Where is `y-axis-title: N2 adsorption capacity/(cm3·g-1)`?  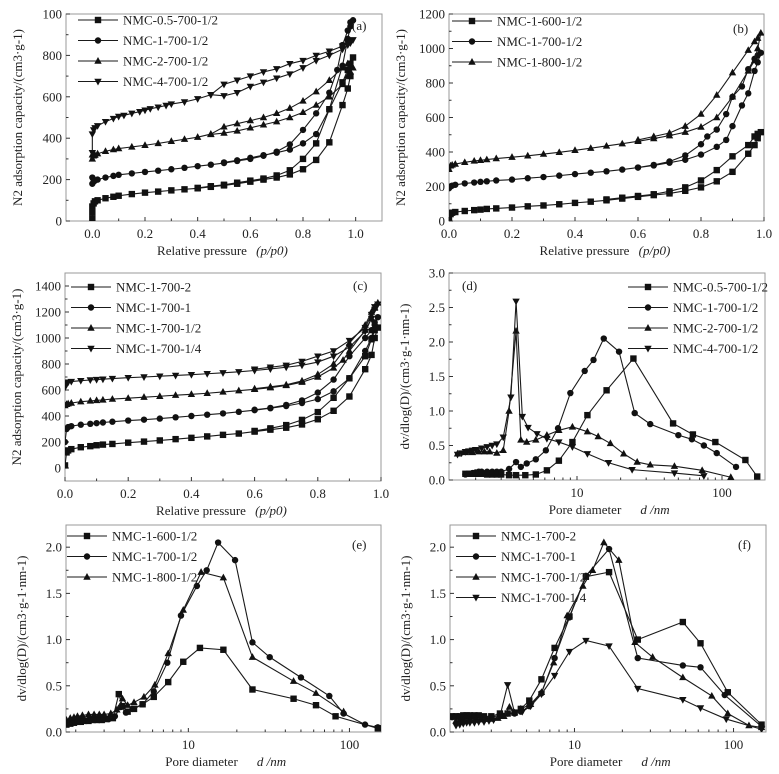
y-axis-title: N2 adsorption capacity/(cm3·g-1) is located at coordinates (17, 117).